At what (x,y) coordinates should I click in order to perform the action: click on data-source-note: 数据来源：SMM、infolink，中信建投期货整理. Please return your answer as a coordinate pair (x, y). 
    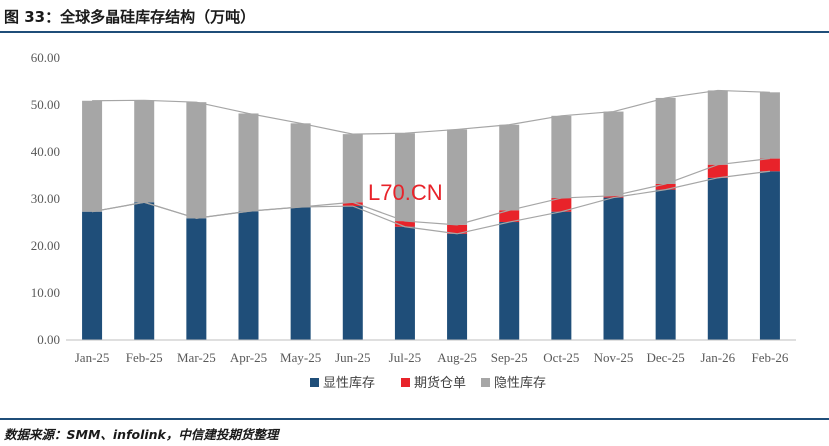
    Looking at the image, I should click on (141, 434).